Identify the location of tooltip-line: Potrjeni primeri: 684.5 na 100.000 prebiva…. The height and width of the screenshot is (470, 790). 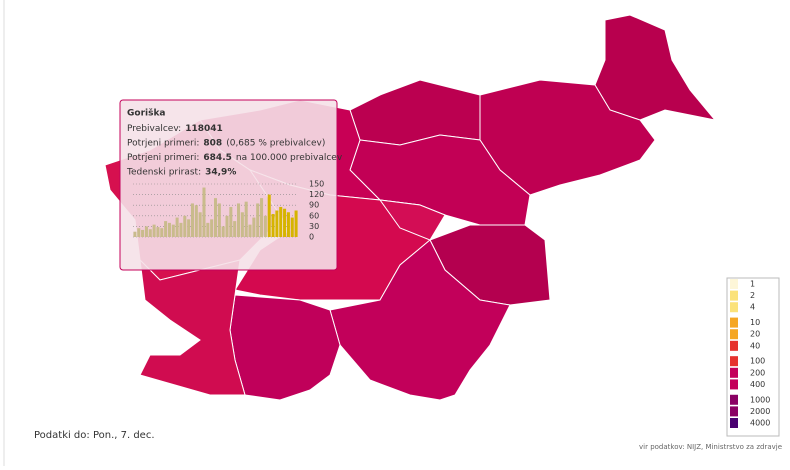
(235, 158).